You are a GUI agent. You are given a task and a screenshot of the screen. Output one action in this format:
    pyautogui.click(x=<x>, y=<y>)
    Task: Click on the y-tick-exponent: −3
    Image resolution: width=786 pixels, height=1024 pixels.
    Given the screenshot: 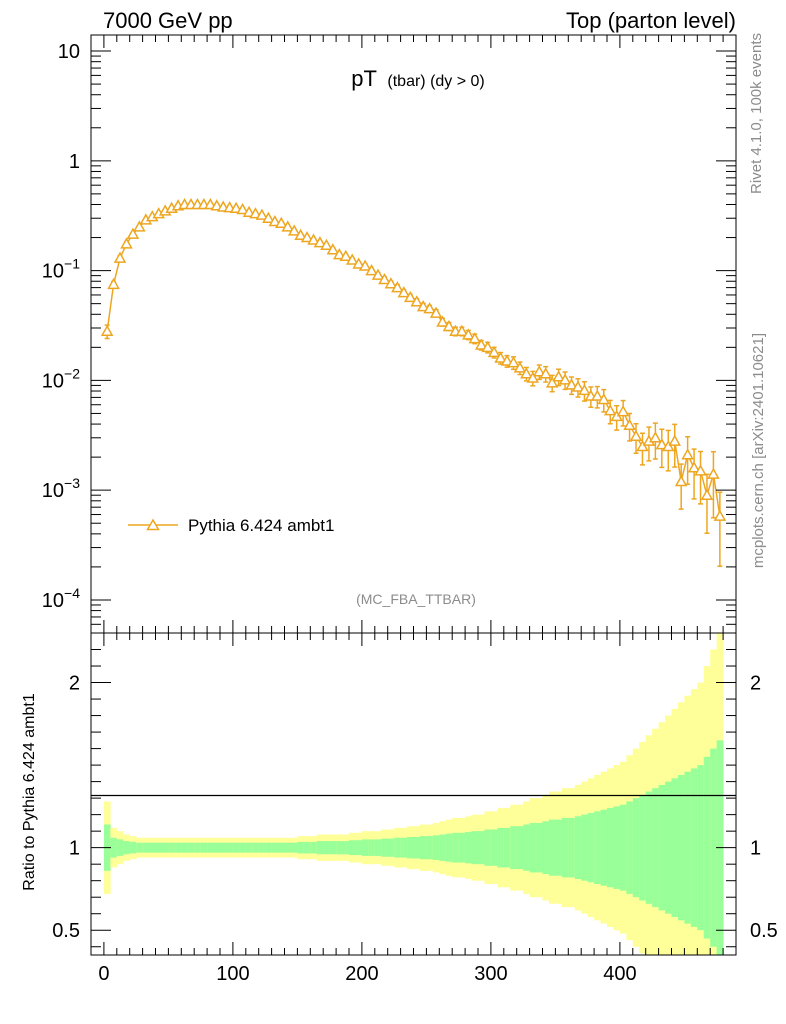 What is the action you would take?
    pyautogui.click(x=72, y=483)
    